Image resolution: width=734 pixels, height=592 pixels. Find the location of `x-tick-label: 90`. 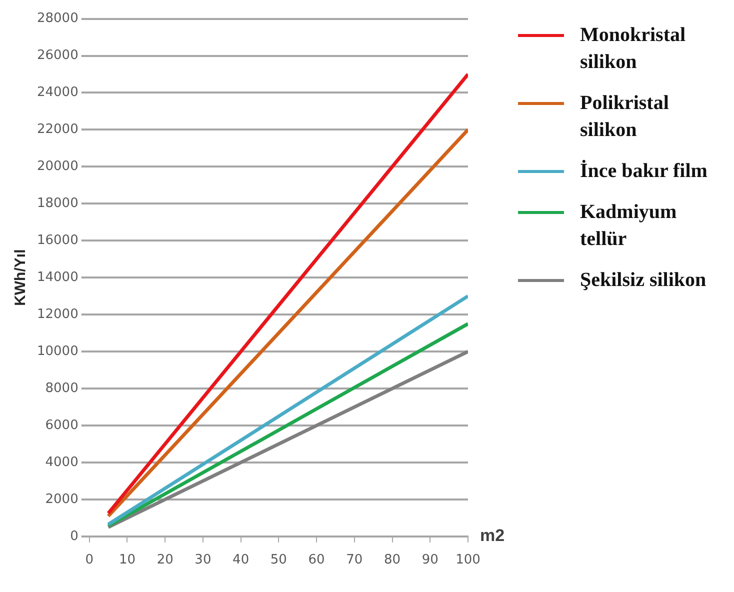

x-tick-label: 90 is located at coordinates (430, 560).